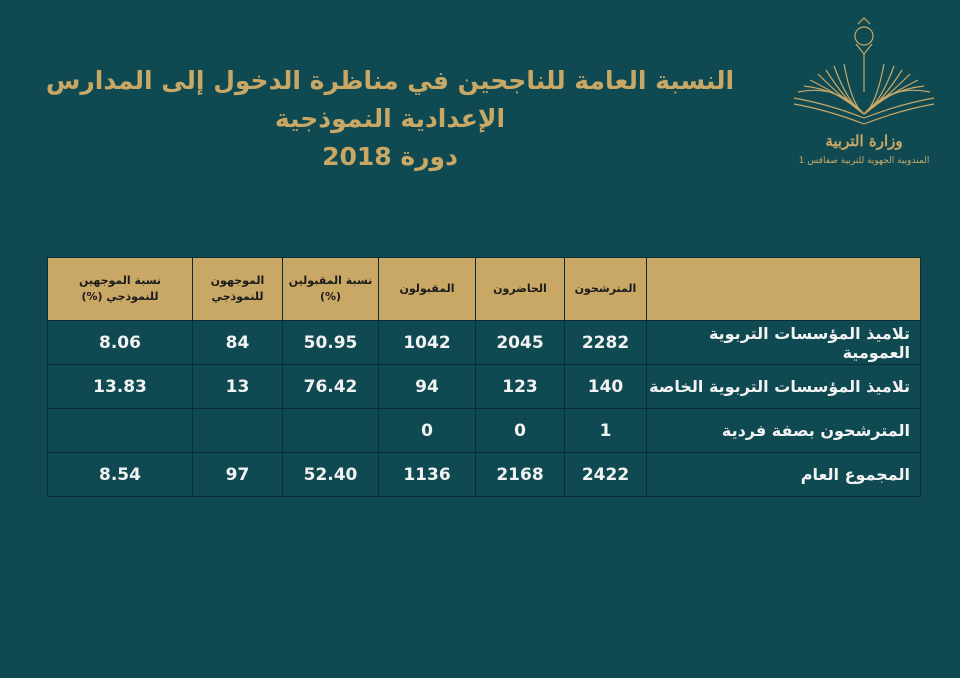 This screenshot has height=678, width=960. Describe the element at coordinates (330, 289) in the screenshot. I see `column-header-accepted-rate: نسبة المقبولين (%)` at that location.